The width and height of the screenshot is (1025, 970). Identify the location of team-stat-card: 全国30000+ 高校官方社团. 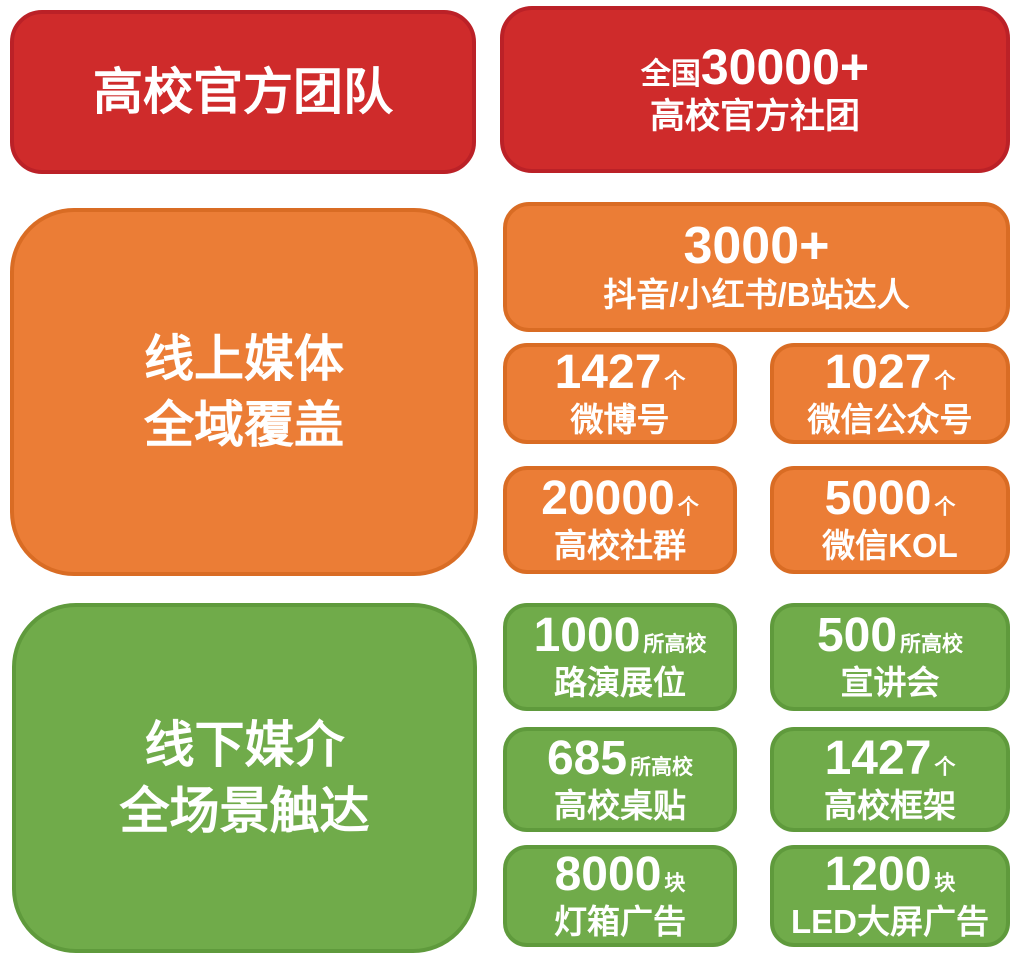
(755, 89).